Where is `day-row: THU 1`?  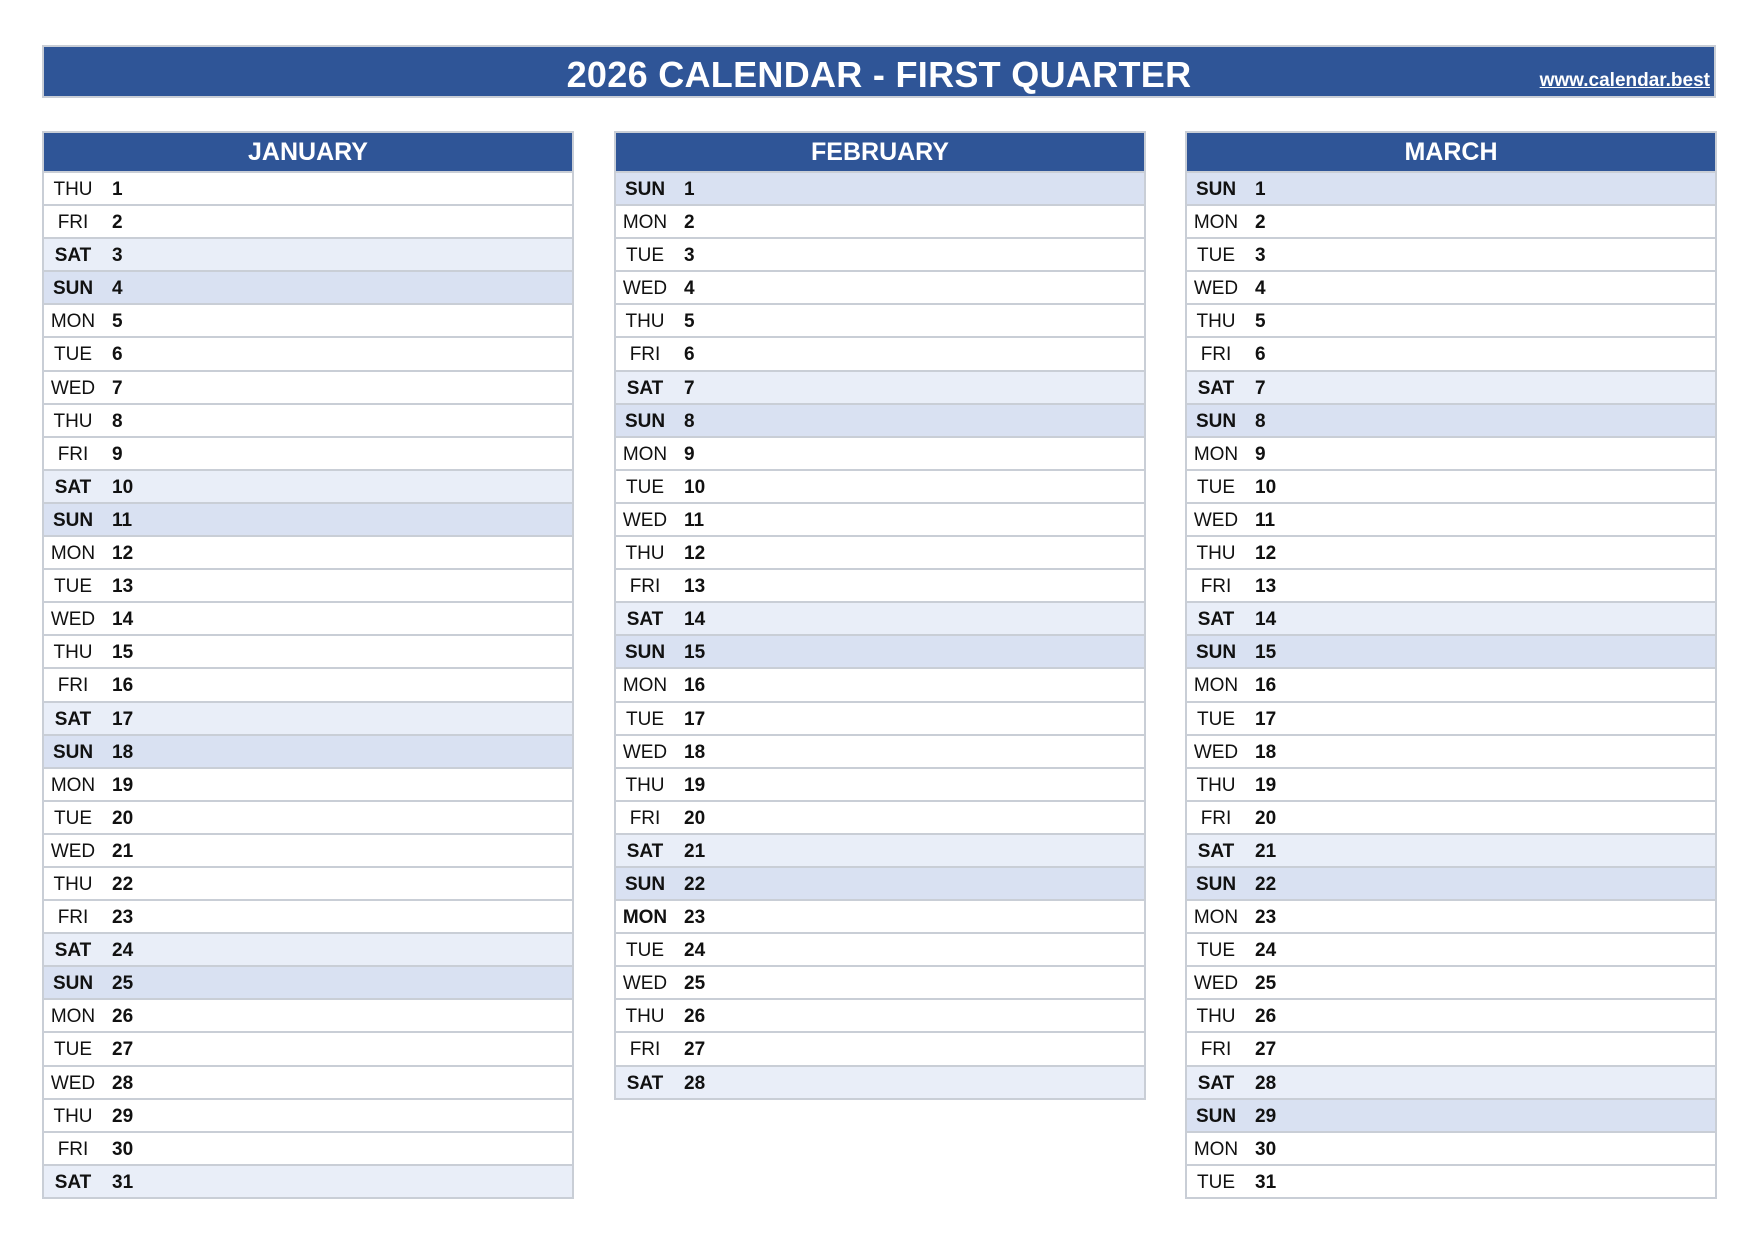 day-row: THU 1 is located at coordinates (308, 190).